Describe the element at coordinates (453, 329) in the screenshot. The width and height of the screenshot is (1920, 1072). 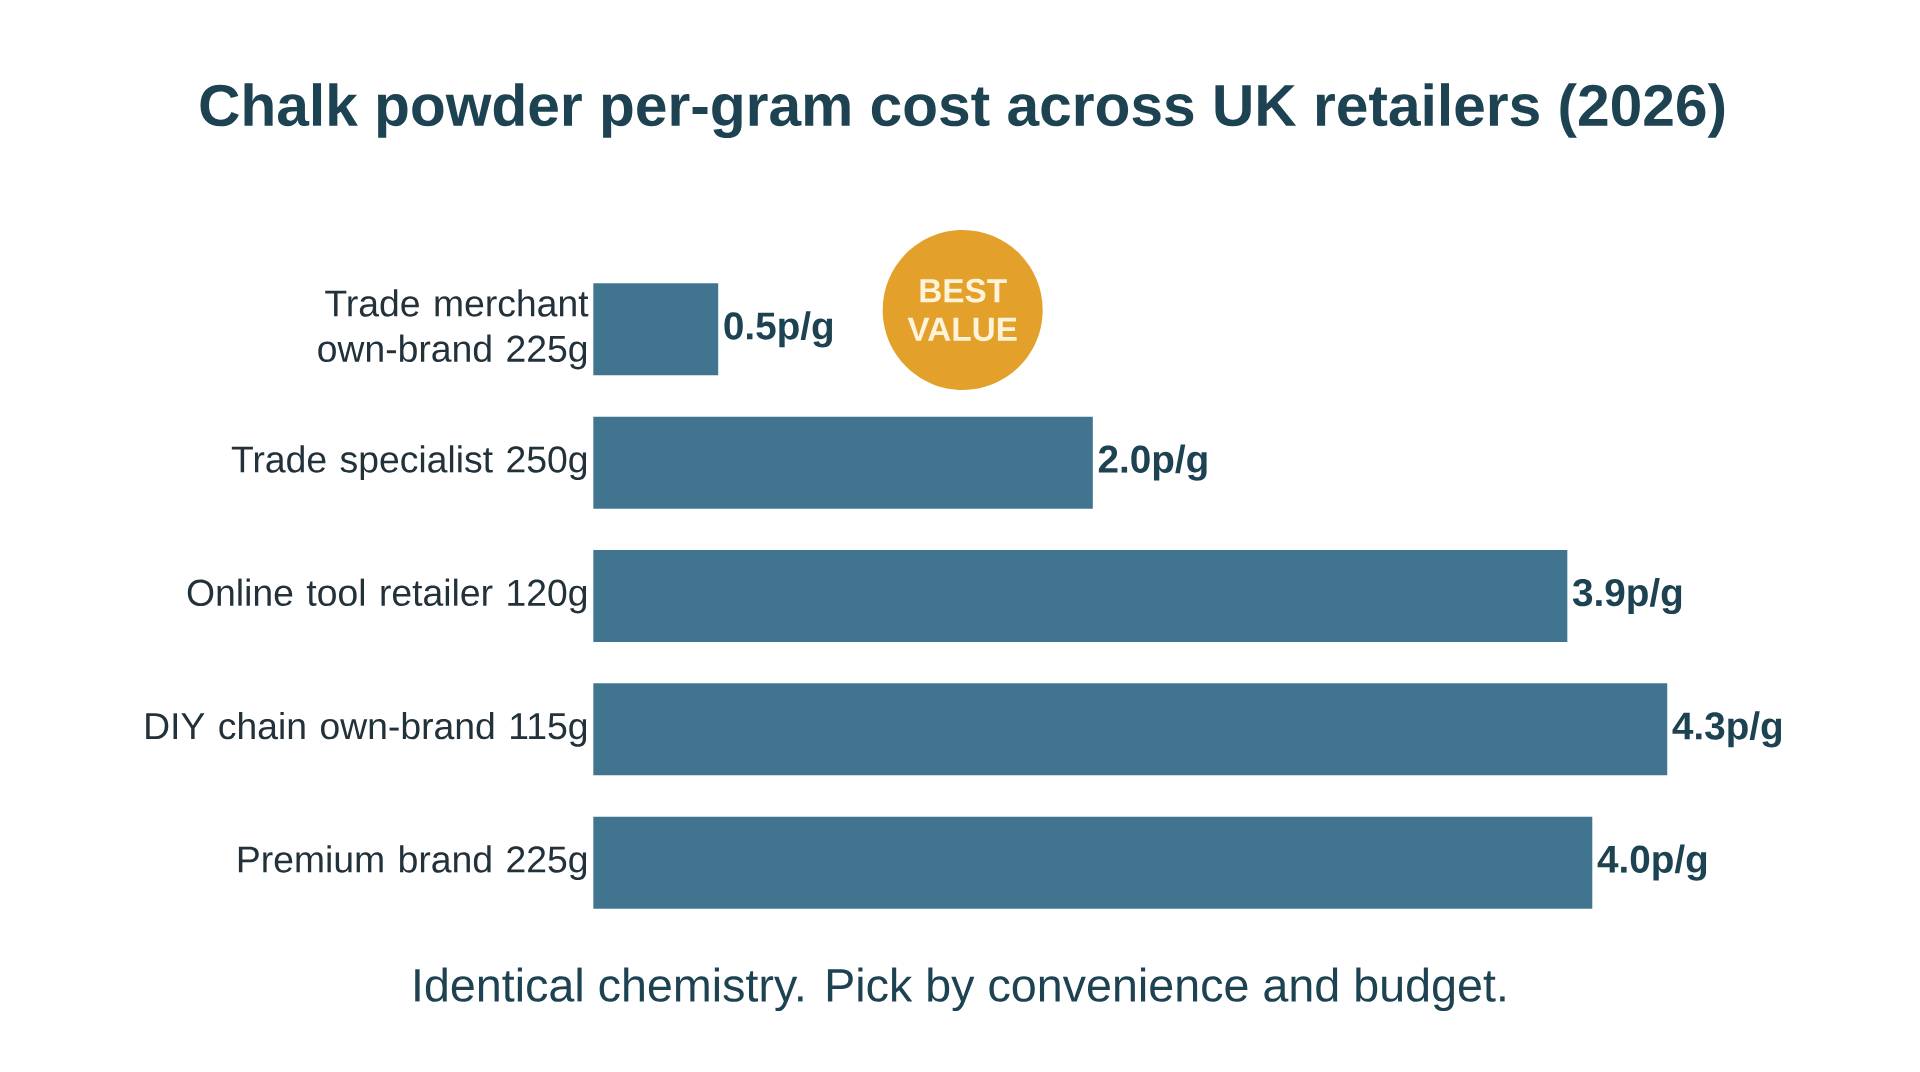
I see `y-tick-label: Trade merchant own-brand 225g` at that location.